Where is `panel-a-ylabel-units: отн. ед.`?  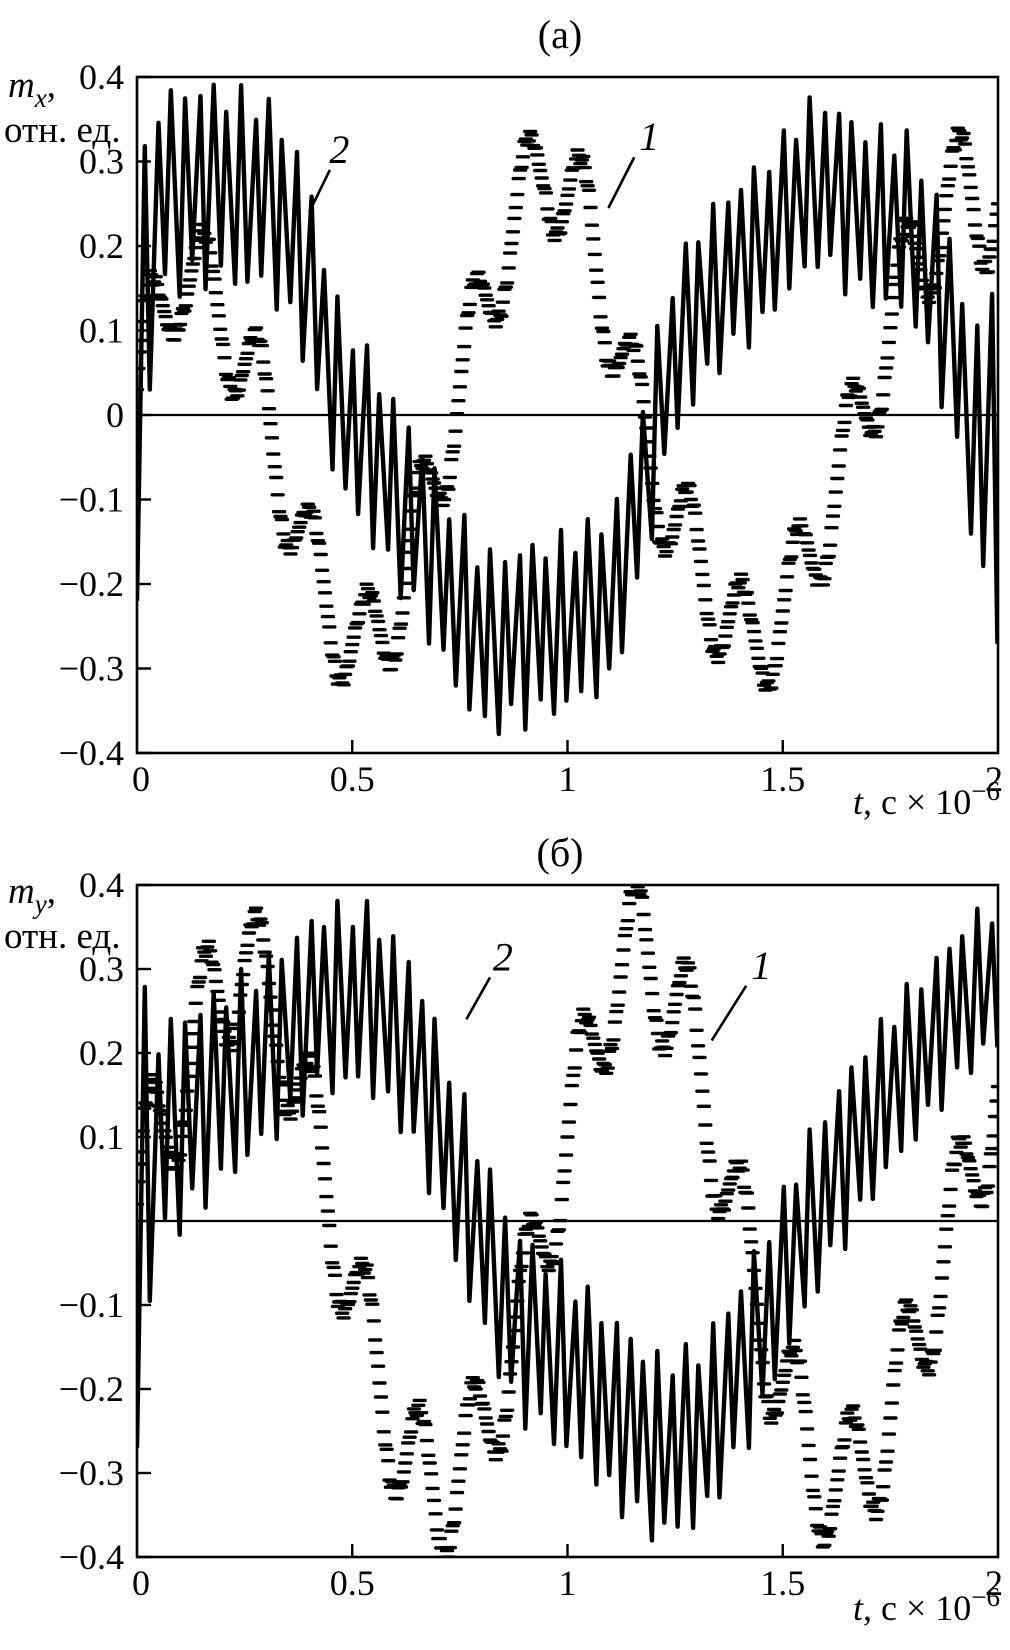
panel-a-ylabel-units: отн. ед. is located at coordinates (62, 130).